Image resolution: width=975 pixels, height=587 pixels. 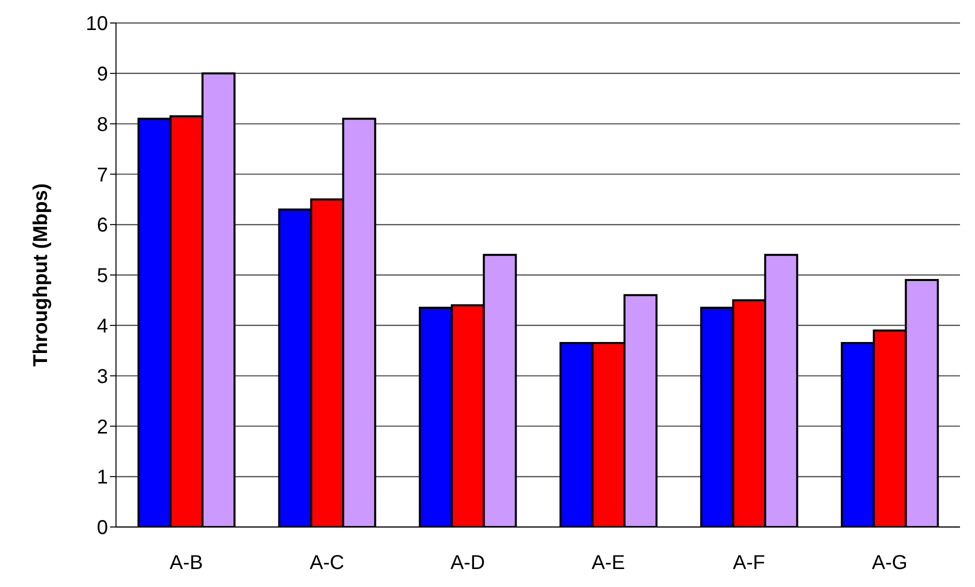 What do you see at coordinates (102, 125) in the screenshot?
I see `y-tick-label: 8` at bounding box center [102, 125].